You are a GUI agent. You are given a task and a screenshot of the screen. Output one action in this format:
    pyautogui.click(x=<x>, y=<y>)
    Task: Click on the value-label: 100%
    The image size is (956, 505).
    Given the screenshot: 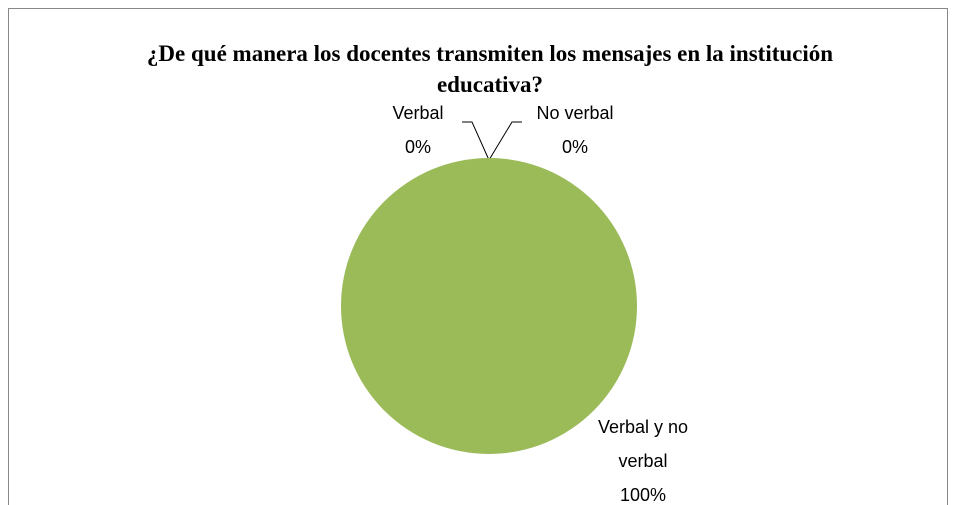 What is the action you would take?
    pyautogui.click(x=643, y=495)
    